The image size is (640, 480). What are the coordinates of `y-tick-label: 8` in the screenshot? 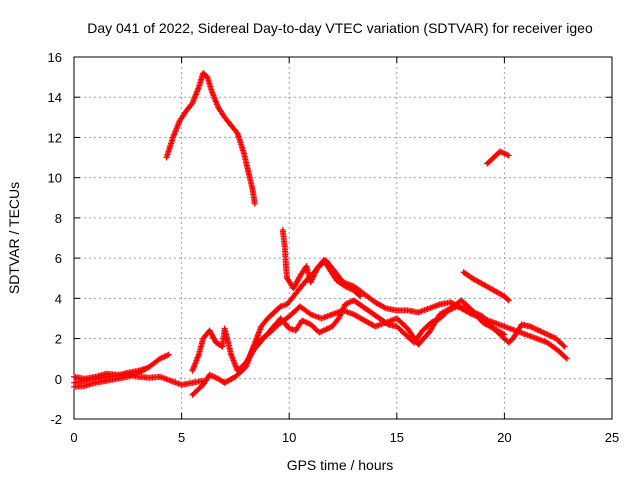 It's located at (58, 218).